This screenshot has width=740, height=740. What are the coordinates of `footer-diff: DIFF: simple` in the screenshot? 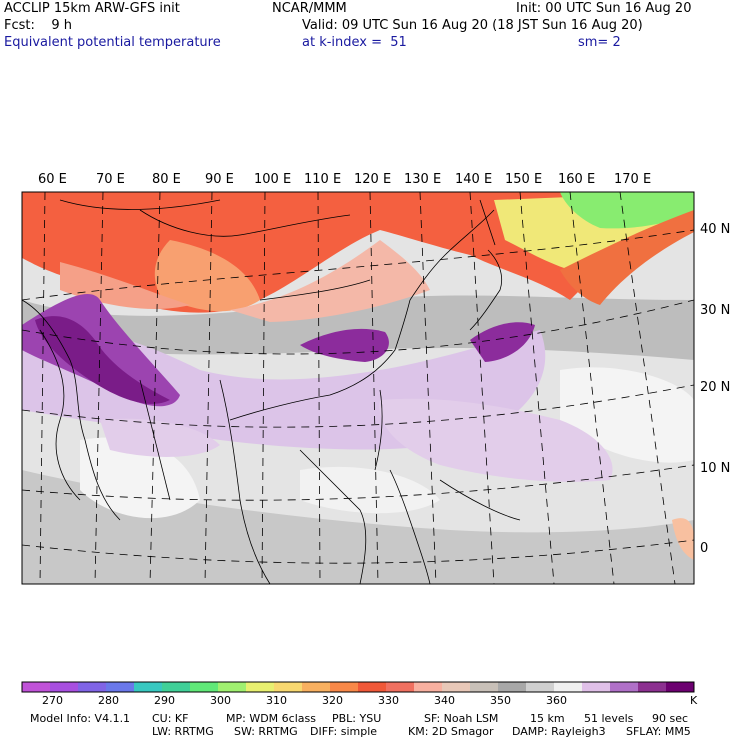 It's located at (344, 731).